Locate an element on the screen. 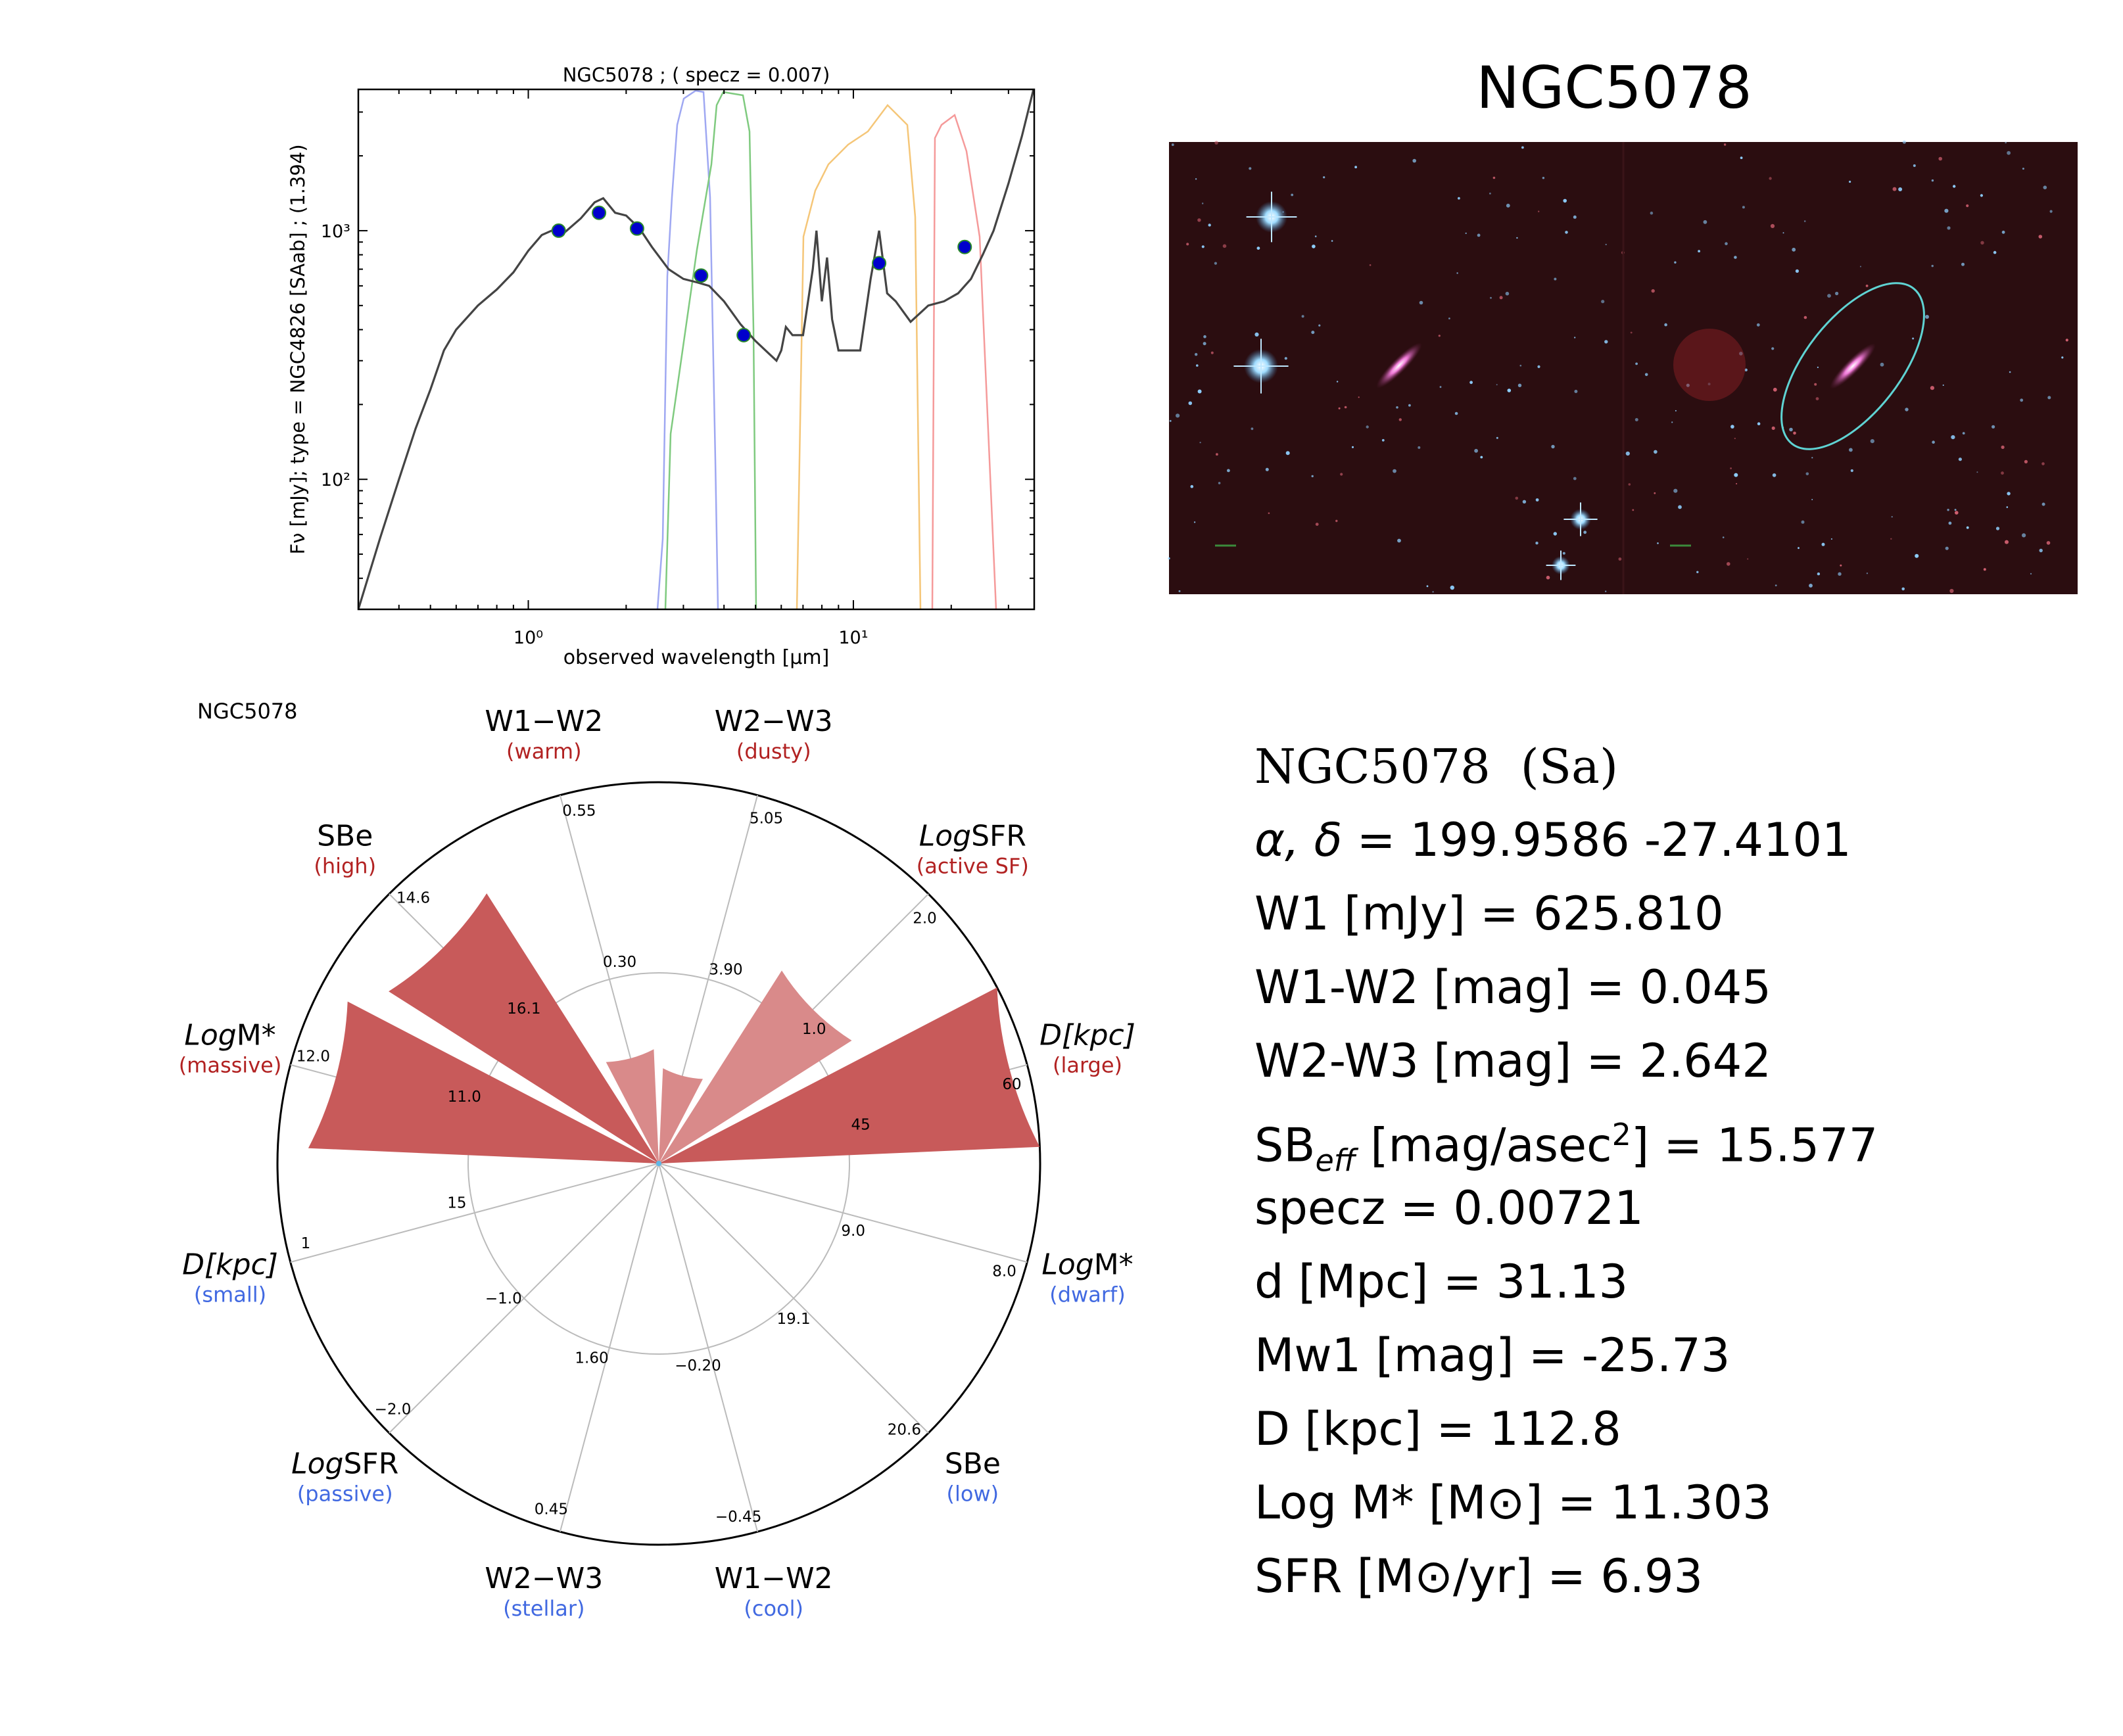  radar-axis-tag: (active SF) is located at coordinates (973, 866).